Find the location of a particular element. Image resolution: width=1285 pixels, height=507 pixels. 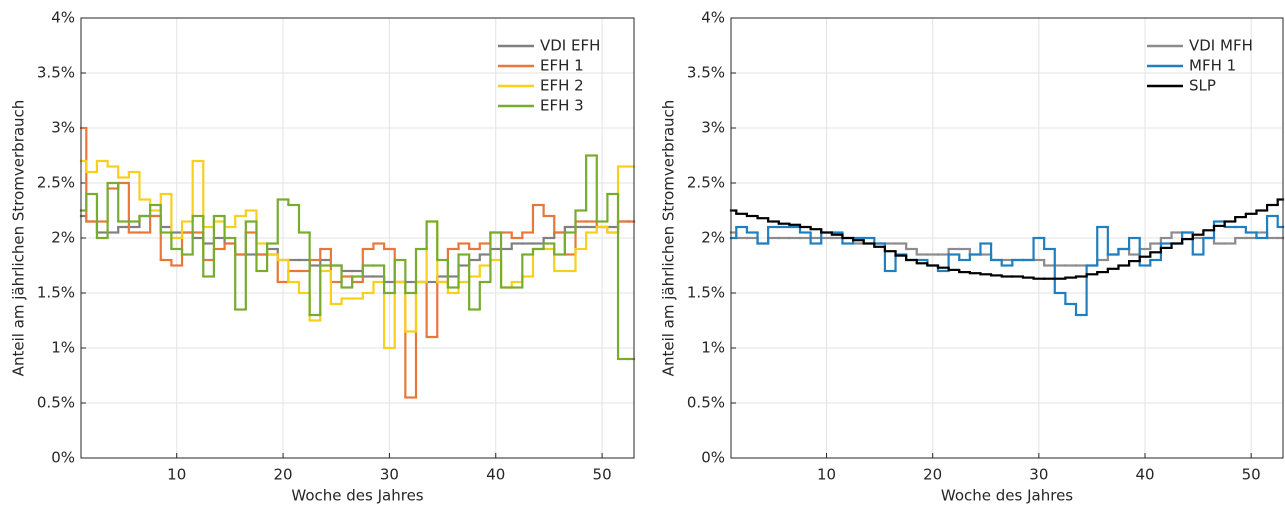

legend-label: VDI MFH is located at coordinates (1221, 46).